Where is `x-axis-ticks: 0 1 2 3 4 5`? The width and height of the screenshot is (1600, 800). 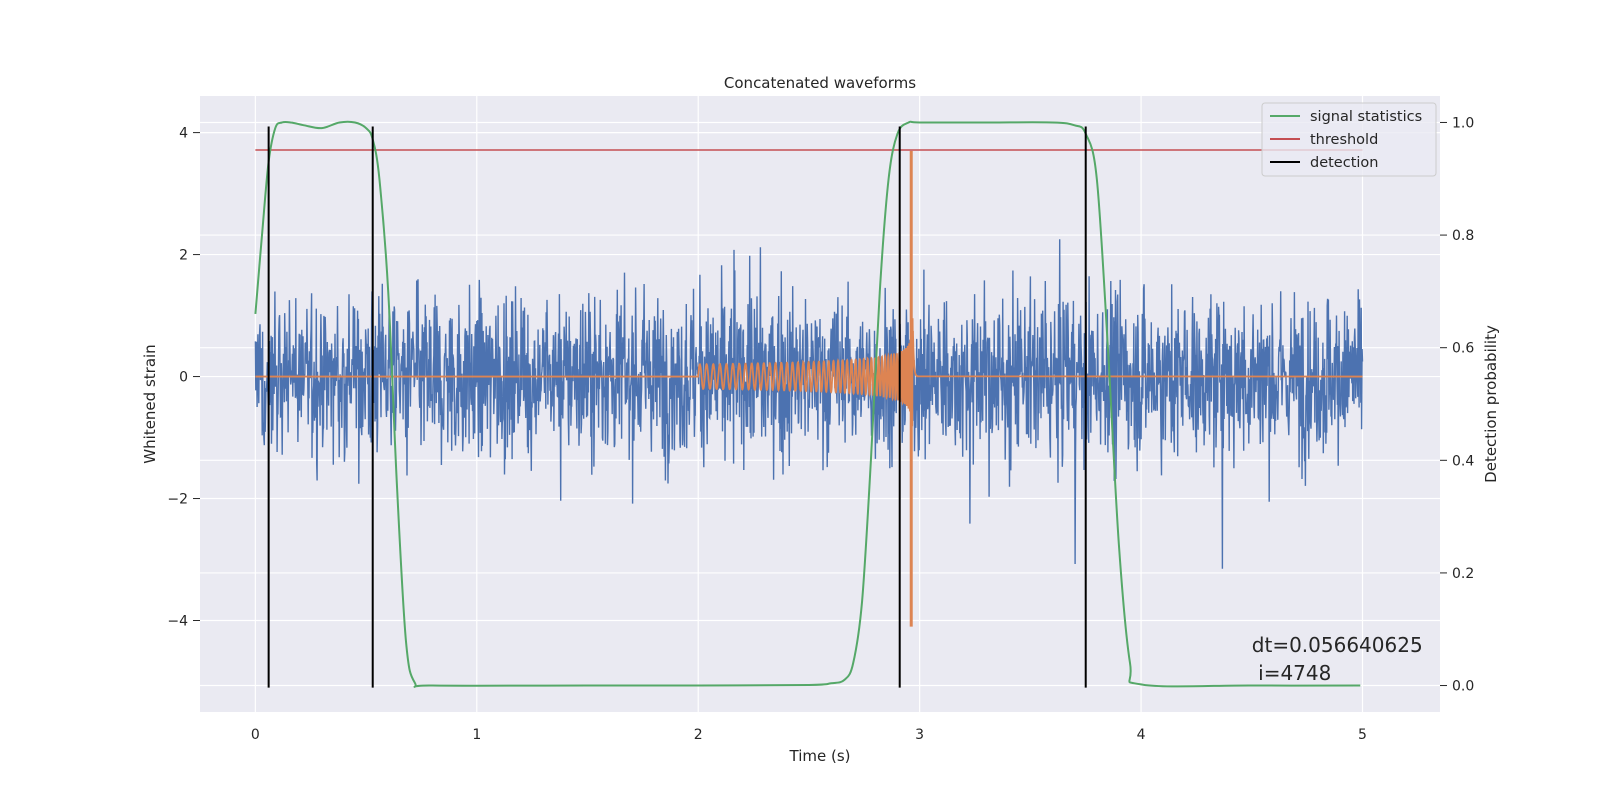
x-axis-ticks: 0 1 2 3 4 5 is located at coordinates (809, 735).